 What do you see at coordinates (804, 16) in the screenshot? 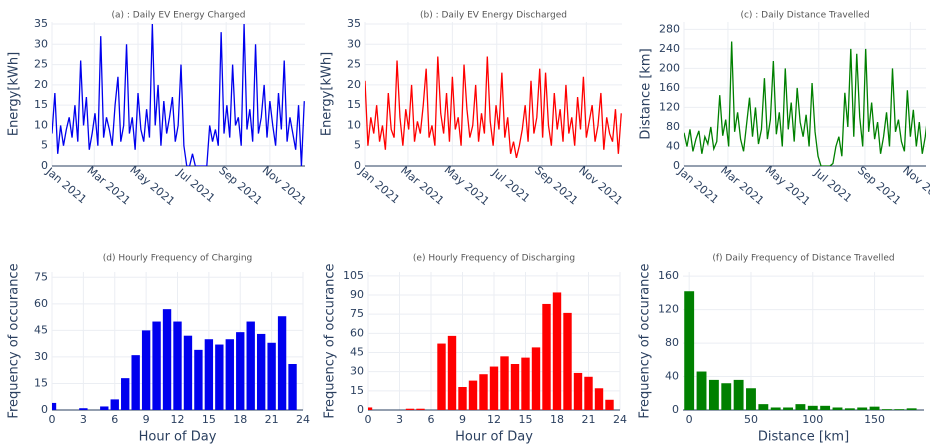
I see `chart-title: (c) : Daily Distance Travelled` at bounding box center [804, 16].